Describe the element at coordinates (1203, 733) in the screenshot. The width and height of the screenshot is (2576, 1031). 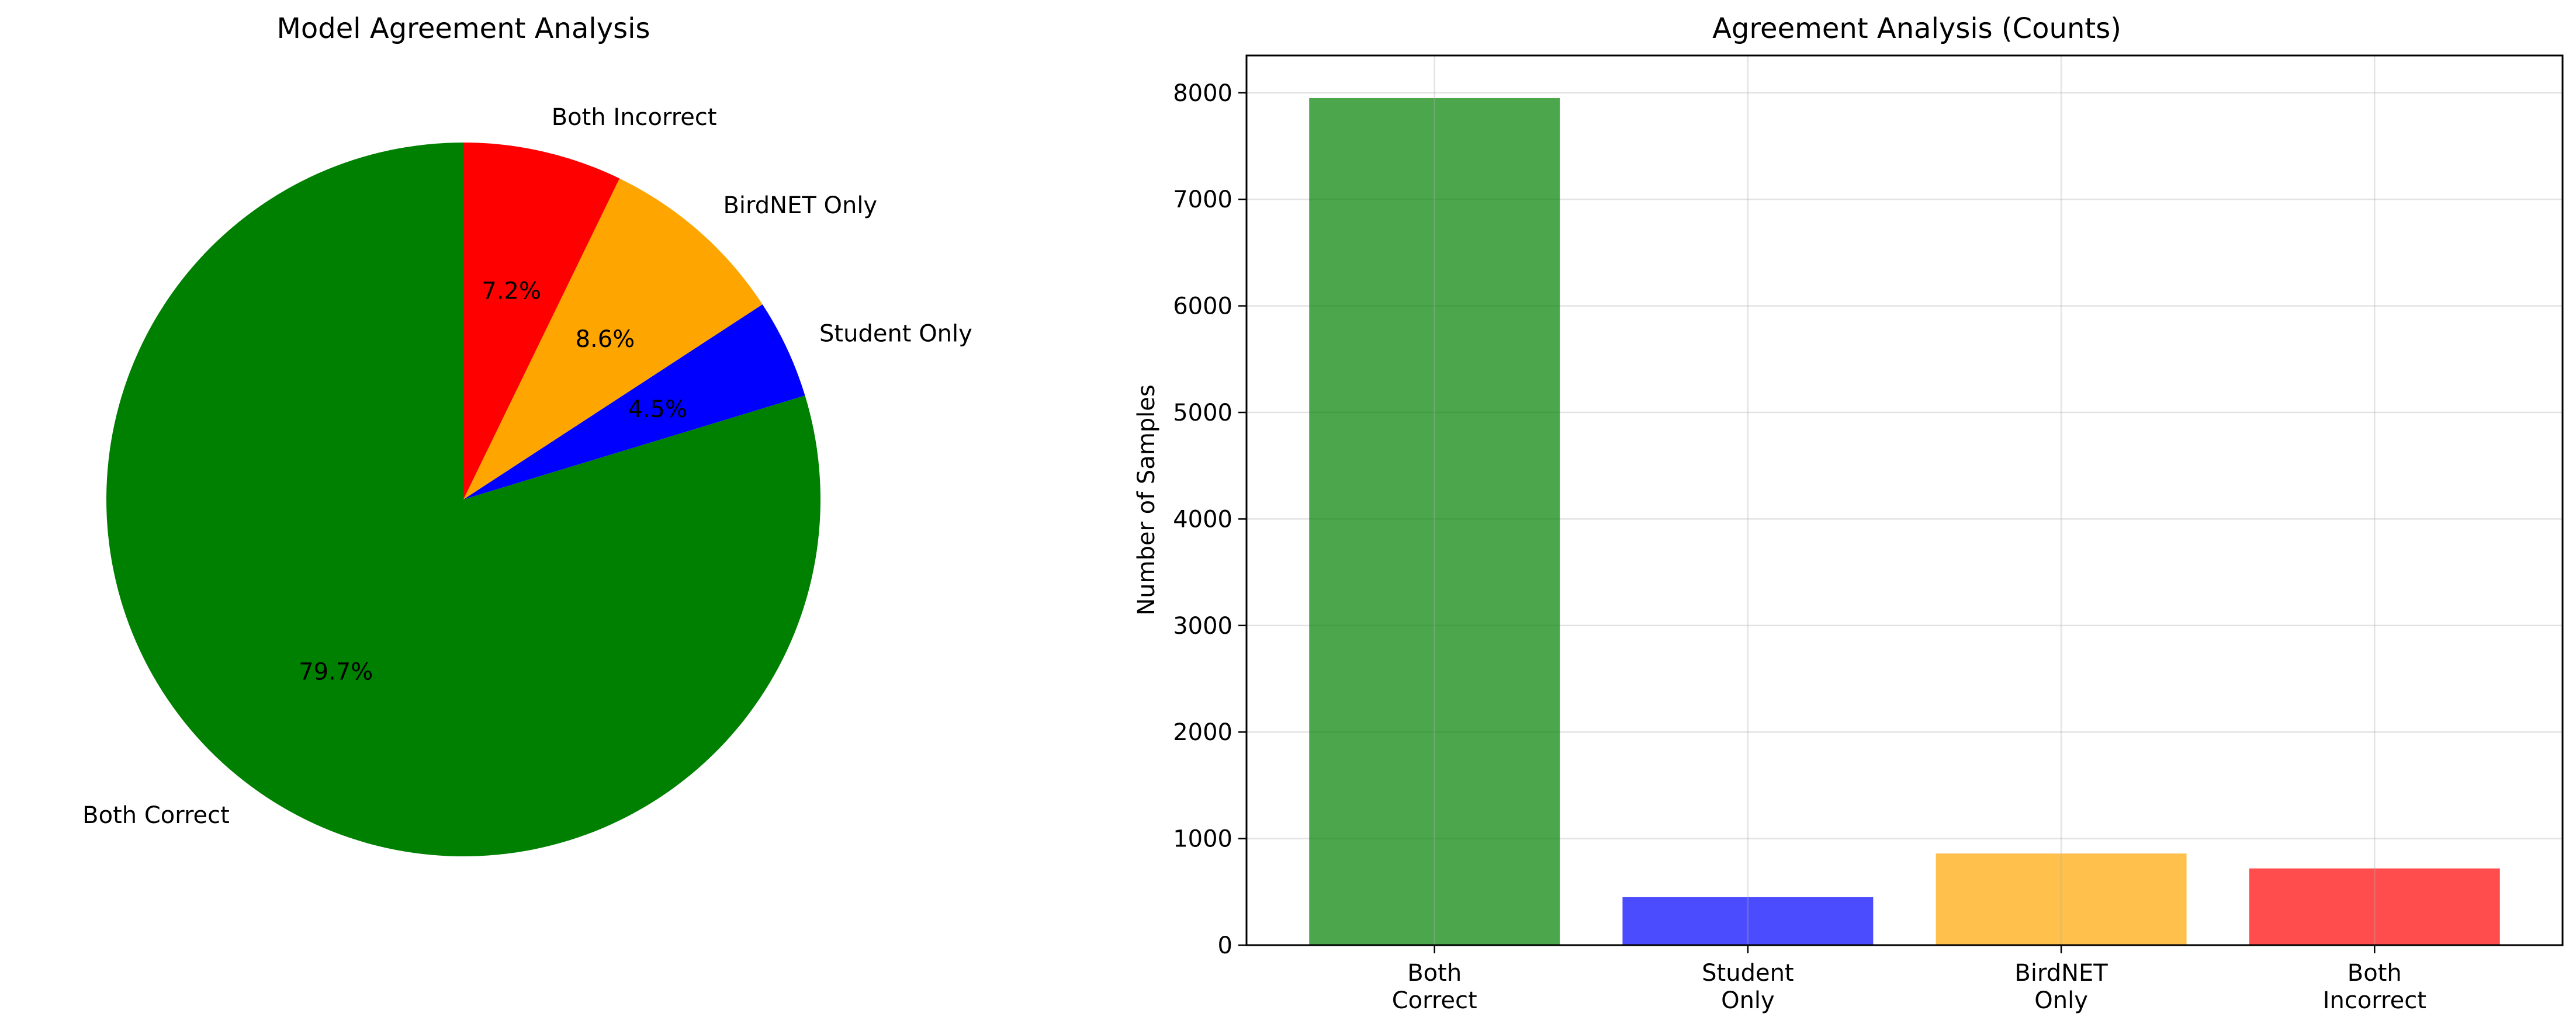
I see `y-tick-label: 2000` at that location.